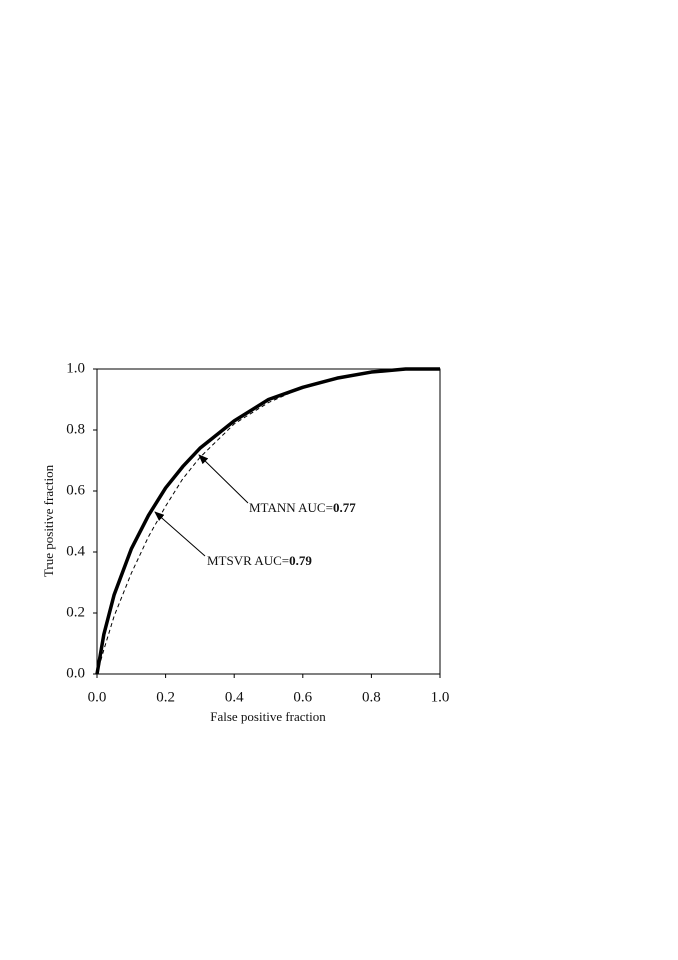 The height and width of the screenshot is (960, 678). Describe the element at coordinates (371, 697) in the screenshot. I see `x-tick-label: 0.8` at that location.